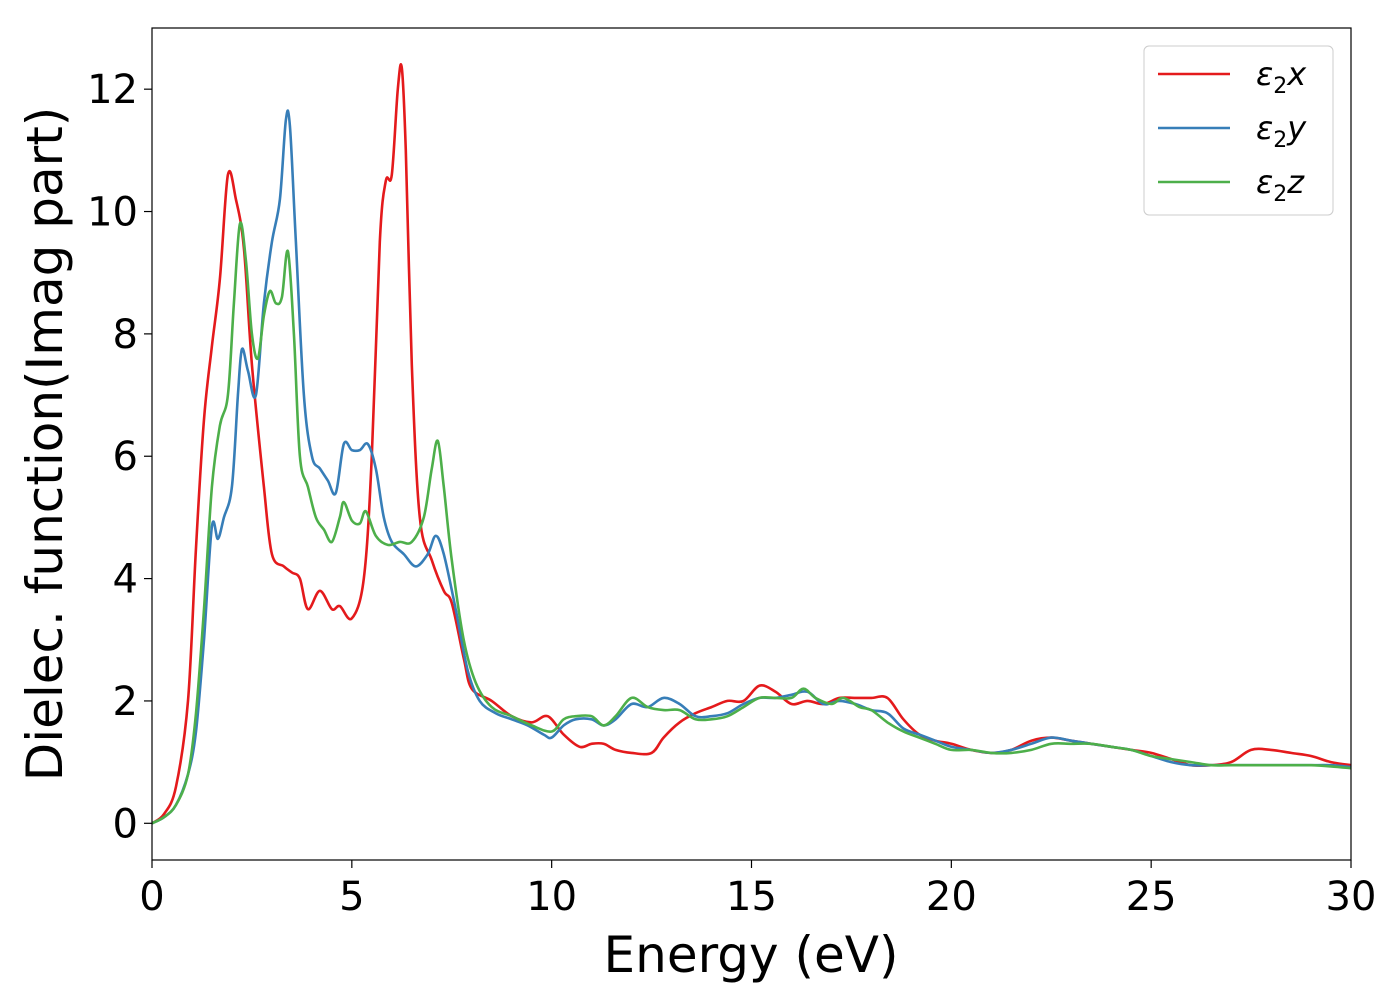 The image size is (1400, 1000). What do you see at coordinates (1281, 77) in the screenshot?
I see `legend-label-x: ε2x` at bounding box center [1281, 77].